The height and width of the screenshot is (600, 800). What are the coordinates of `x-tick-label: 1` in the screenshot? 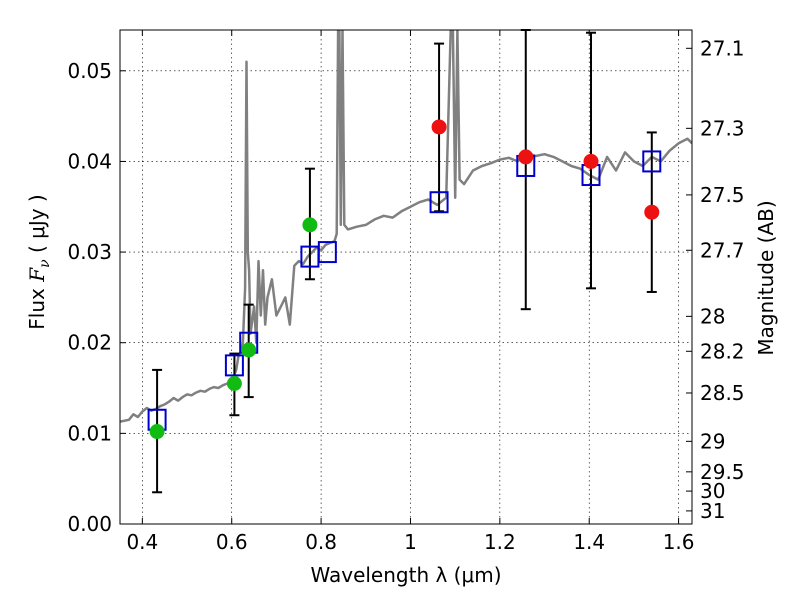 It's located at (410, 542).